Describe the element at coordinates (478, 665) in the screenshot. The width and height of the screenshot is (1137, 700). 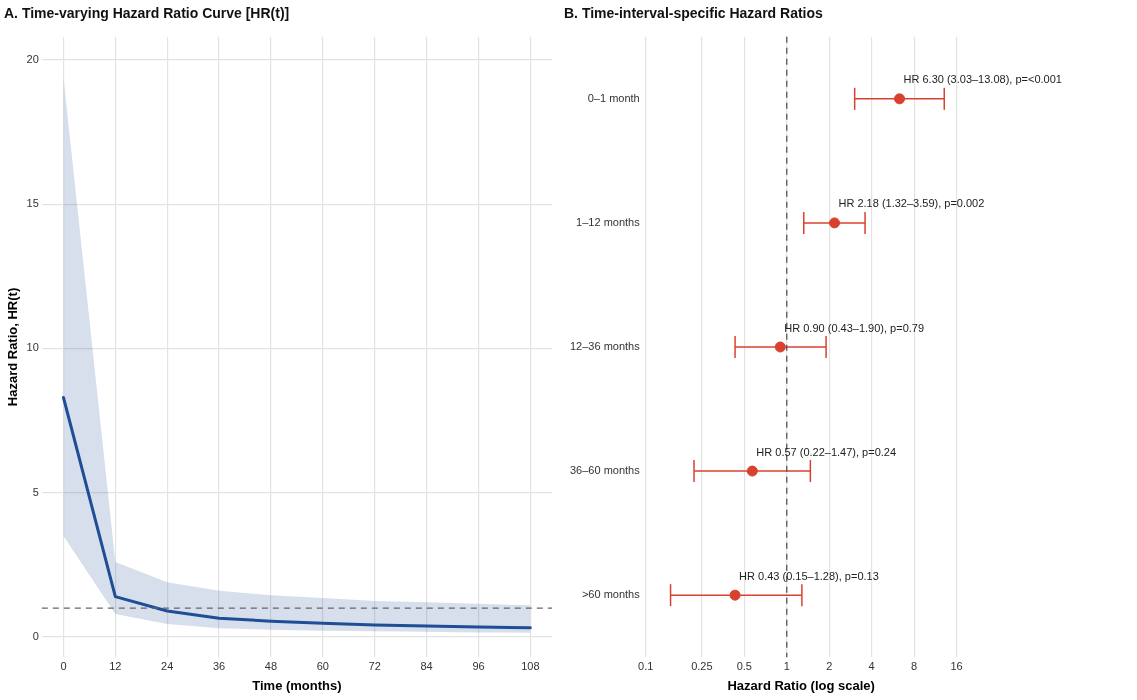
I see `x-tick-label: 96` at that location.